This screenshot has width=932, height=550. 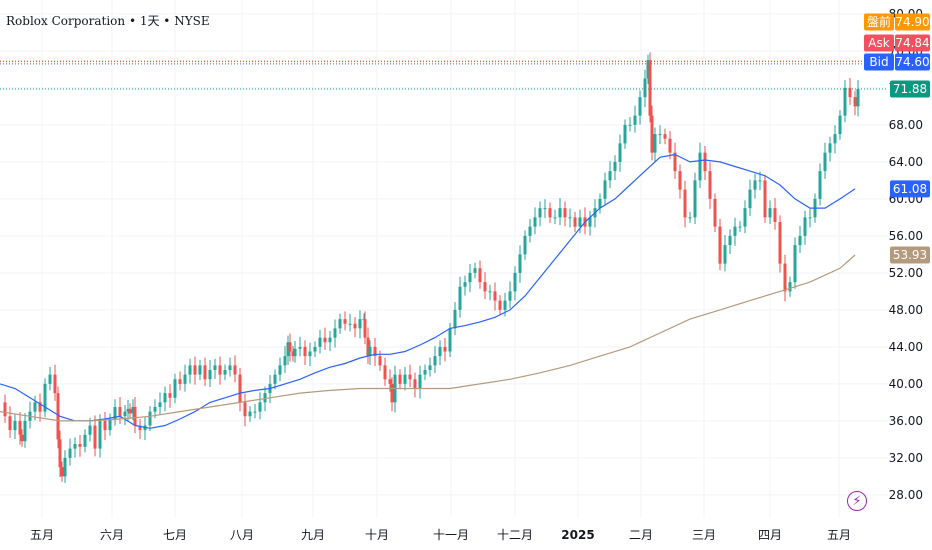 What do you see at coordinates (444, 75) in the screenshot?
I see `price-level-lines` at bounding box center [444, 75].